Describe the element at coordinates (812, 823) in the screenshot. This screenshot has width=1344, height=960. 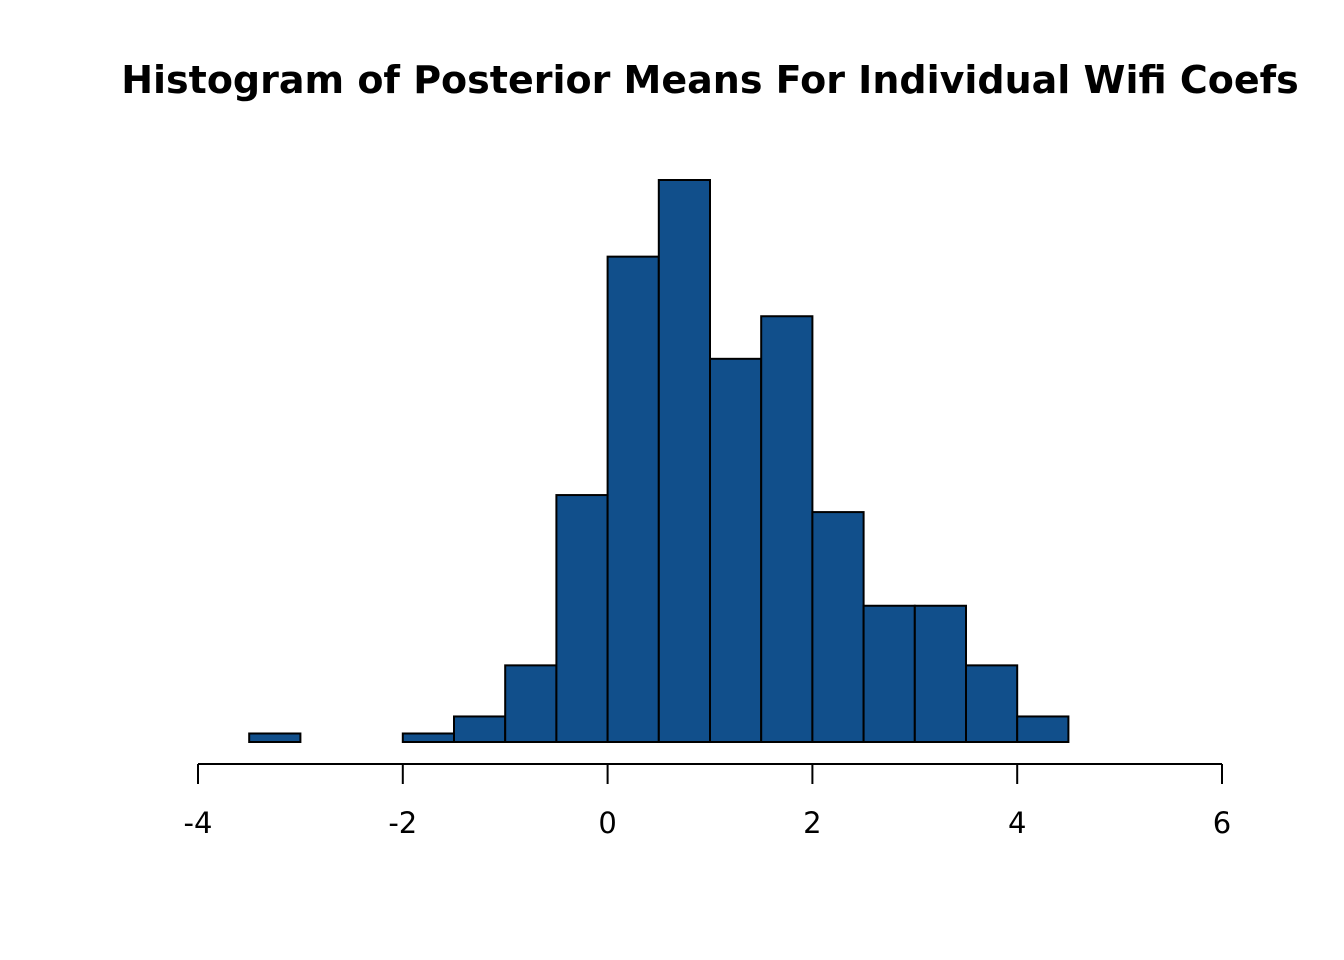
I see `x-tick-label: 2` at that location.